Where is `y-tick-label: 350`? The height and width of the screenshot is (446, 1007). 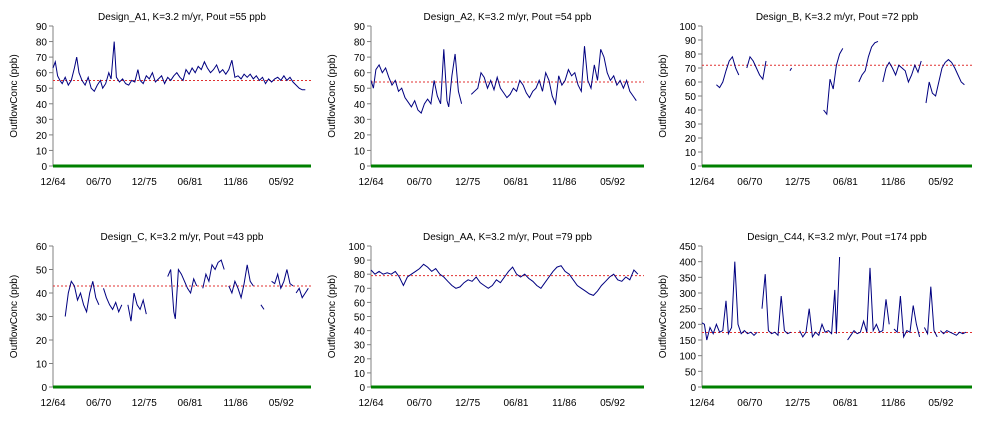
y-tick-label: 350 is located at coordinates (687, 278).